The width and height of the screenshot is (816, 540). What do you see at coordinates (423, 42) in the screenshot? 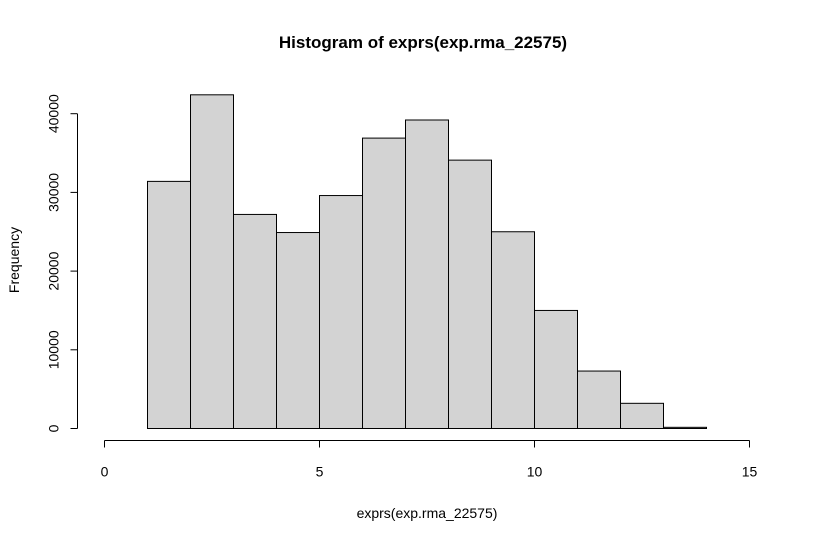
I see `chart-title: Histogram of exprs(exp.rma_22575)` at bounding box center [423, 42].